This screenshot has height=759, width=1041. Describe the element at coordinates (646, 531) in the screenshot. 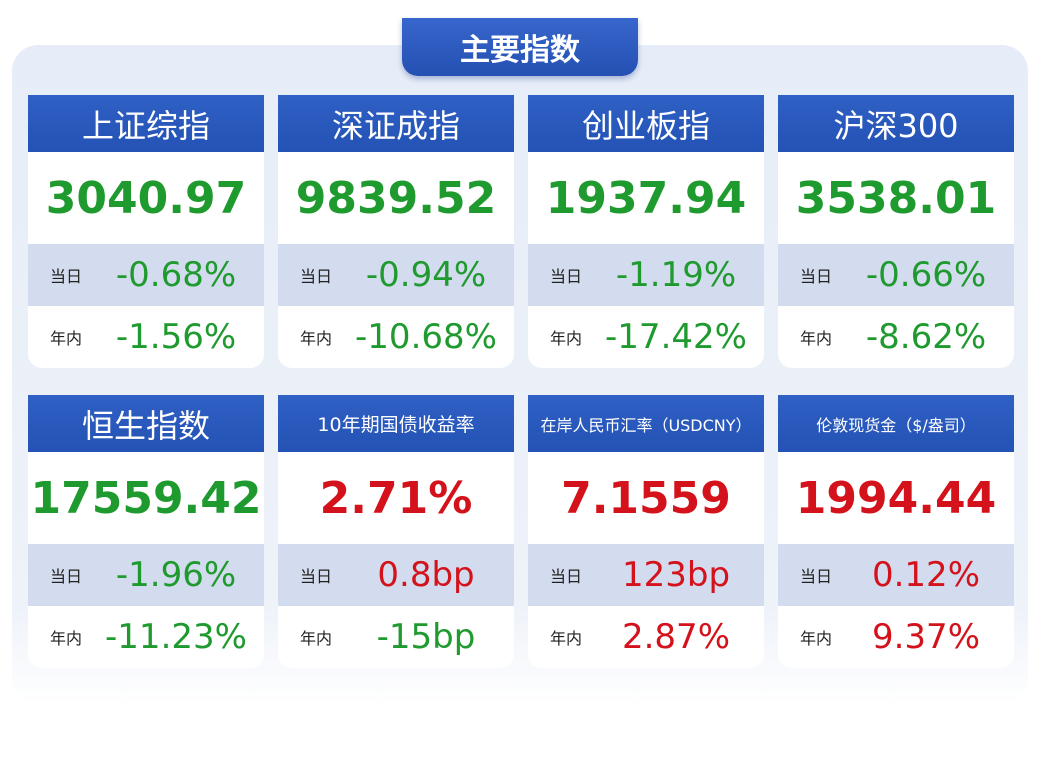

I see `index-card: 在岸人民币汇率（USDCNY） 7.1559 当日 123bp 年内 2.87%` at that location.